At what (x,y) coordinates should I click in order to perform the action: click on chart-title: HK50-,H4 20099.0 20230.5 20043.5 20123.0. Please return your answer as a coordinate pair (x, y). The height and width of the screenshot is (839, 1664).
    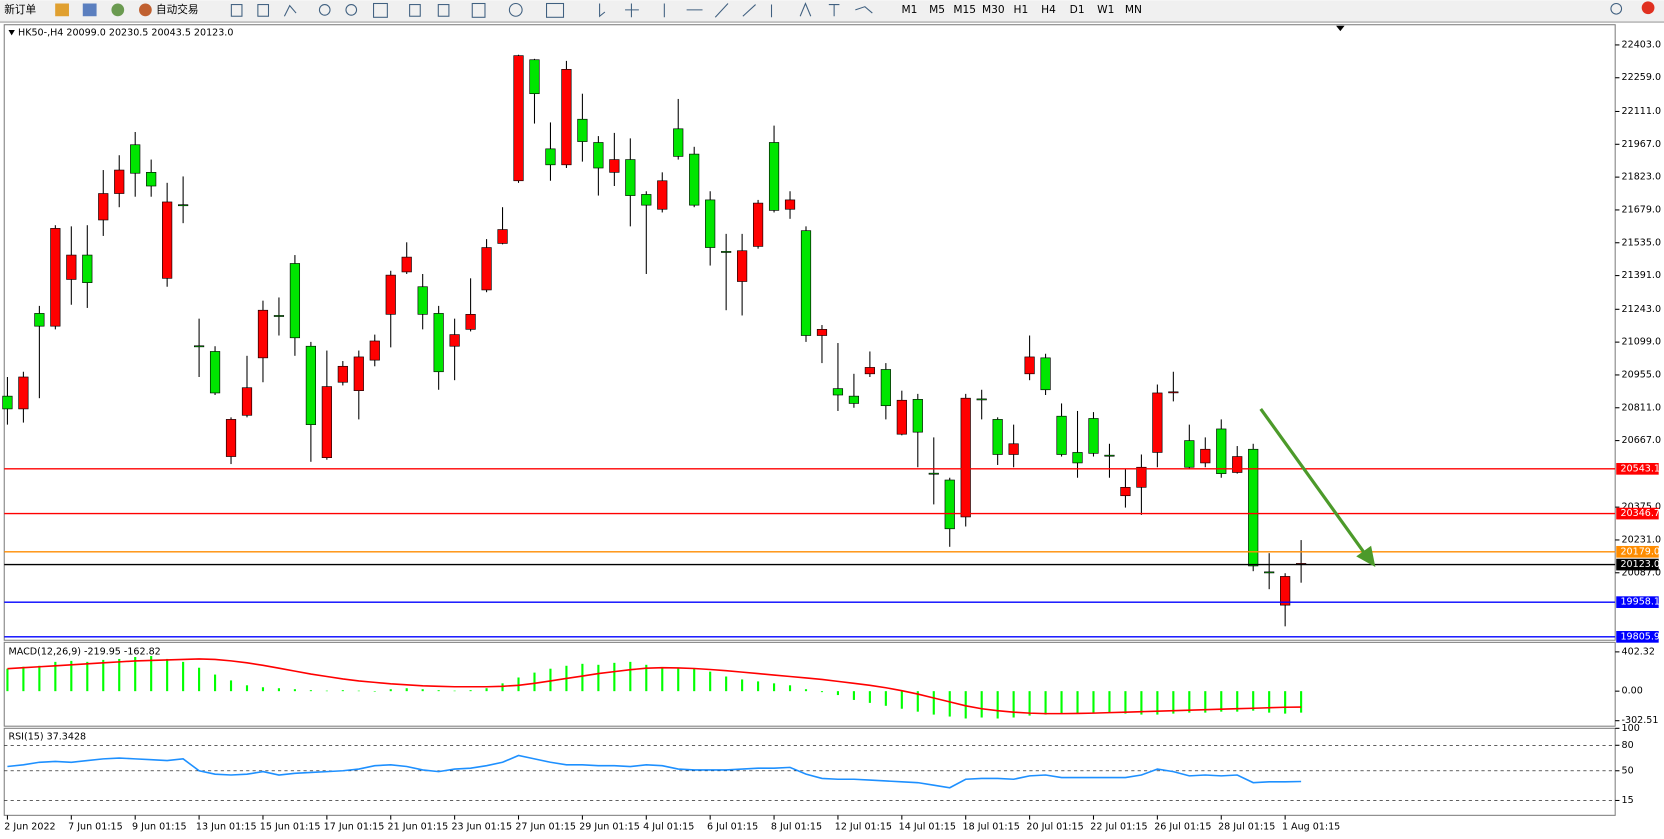
    Looking at the image, I should click on (125, 33).